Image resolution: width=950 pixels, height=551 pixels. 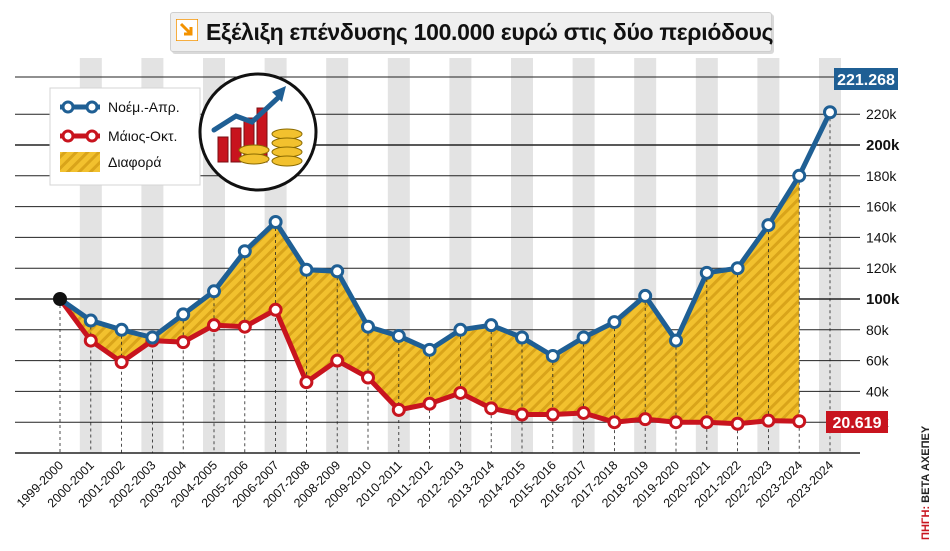 What do you see at coordinates (881, 207) in the screenshot?
I see `y-tick-label: 160k` at bounding box center [881, 207].